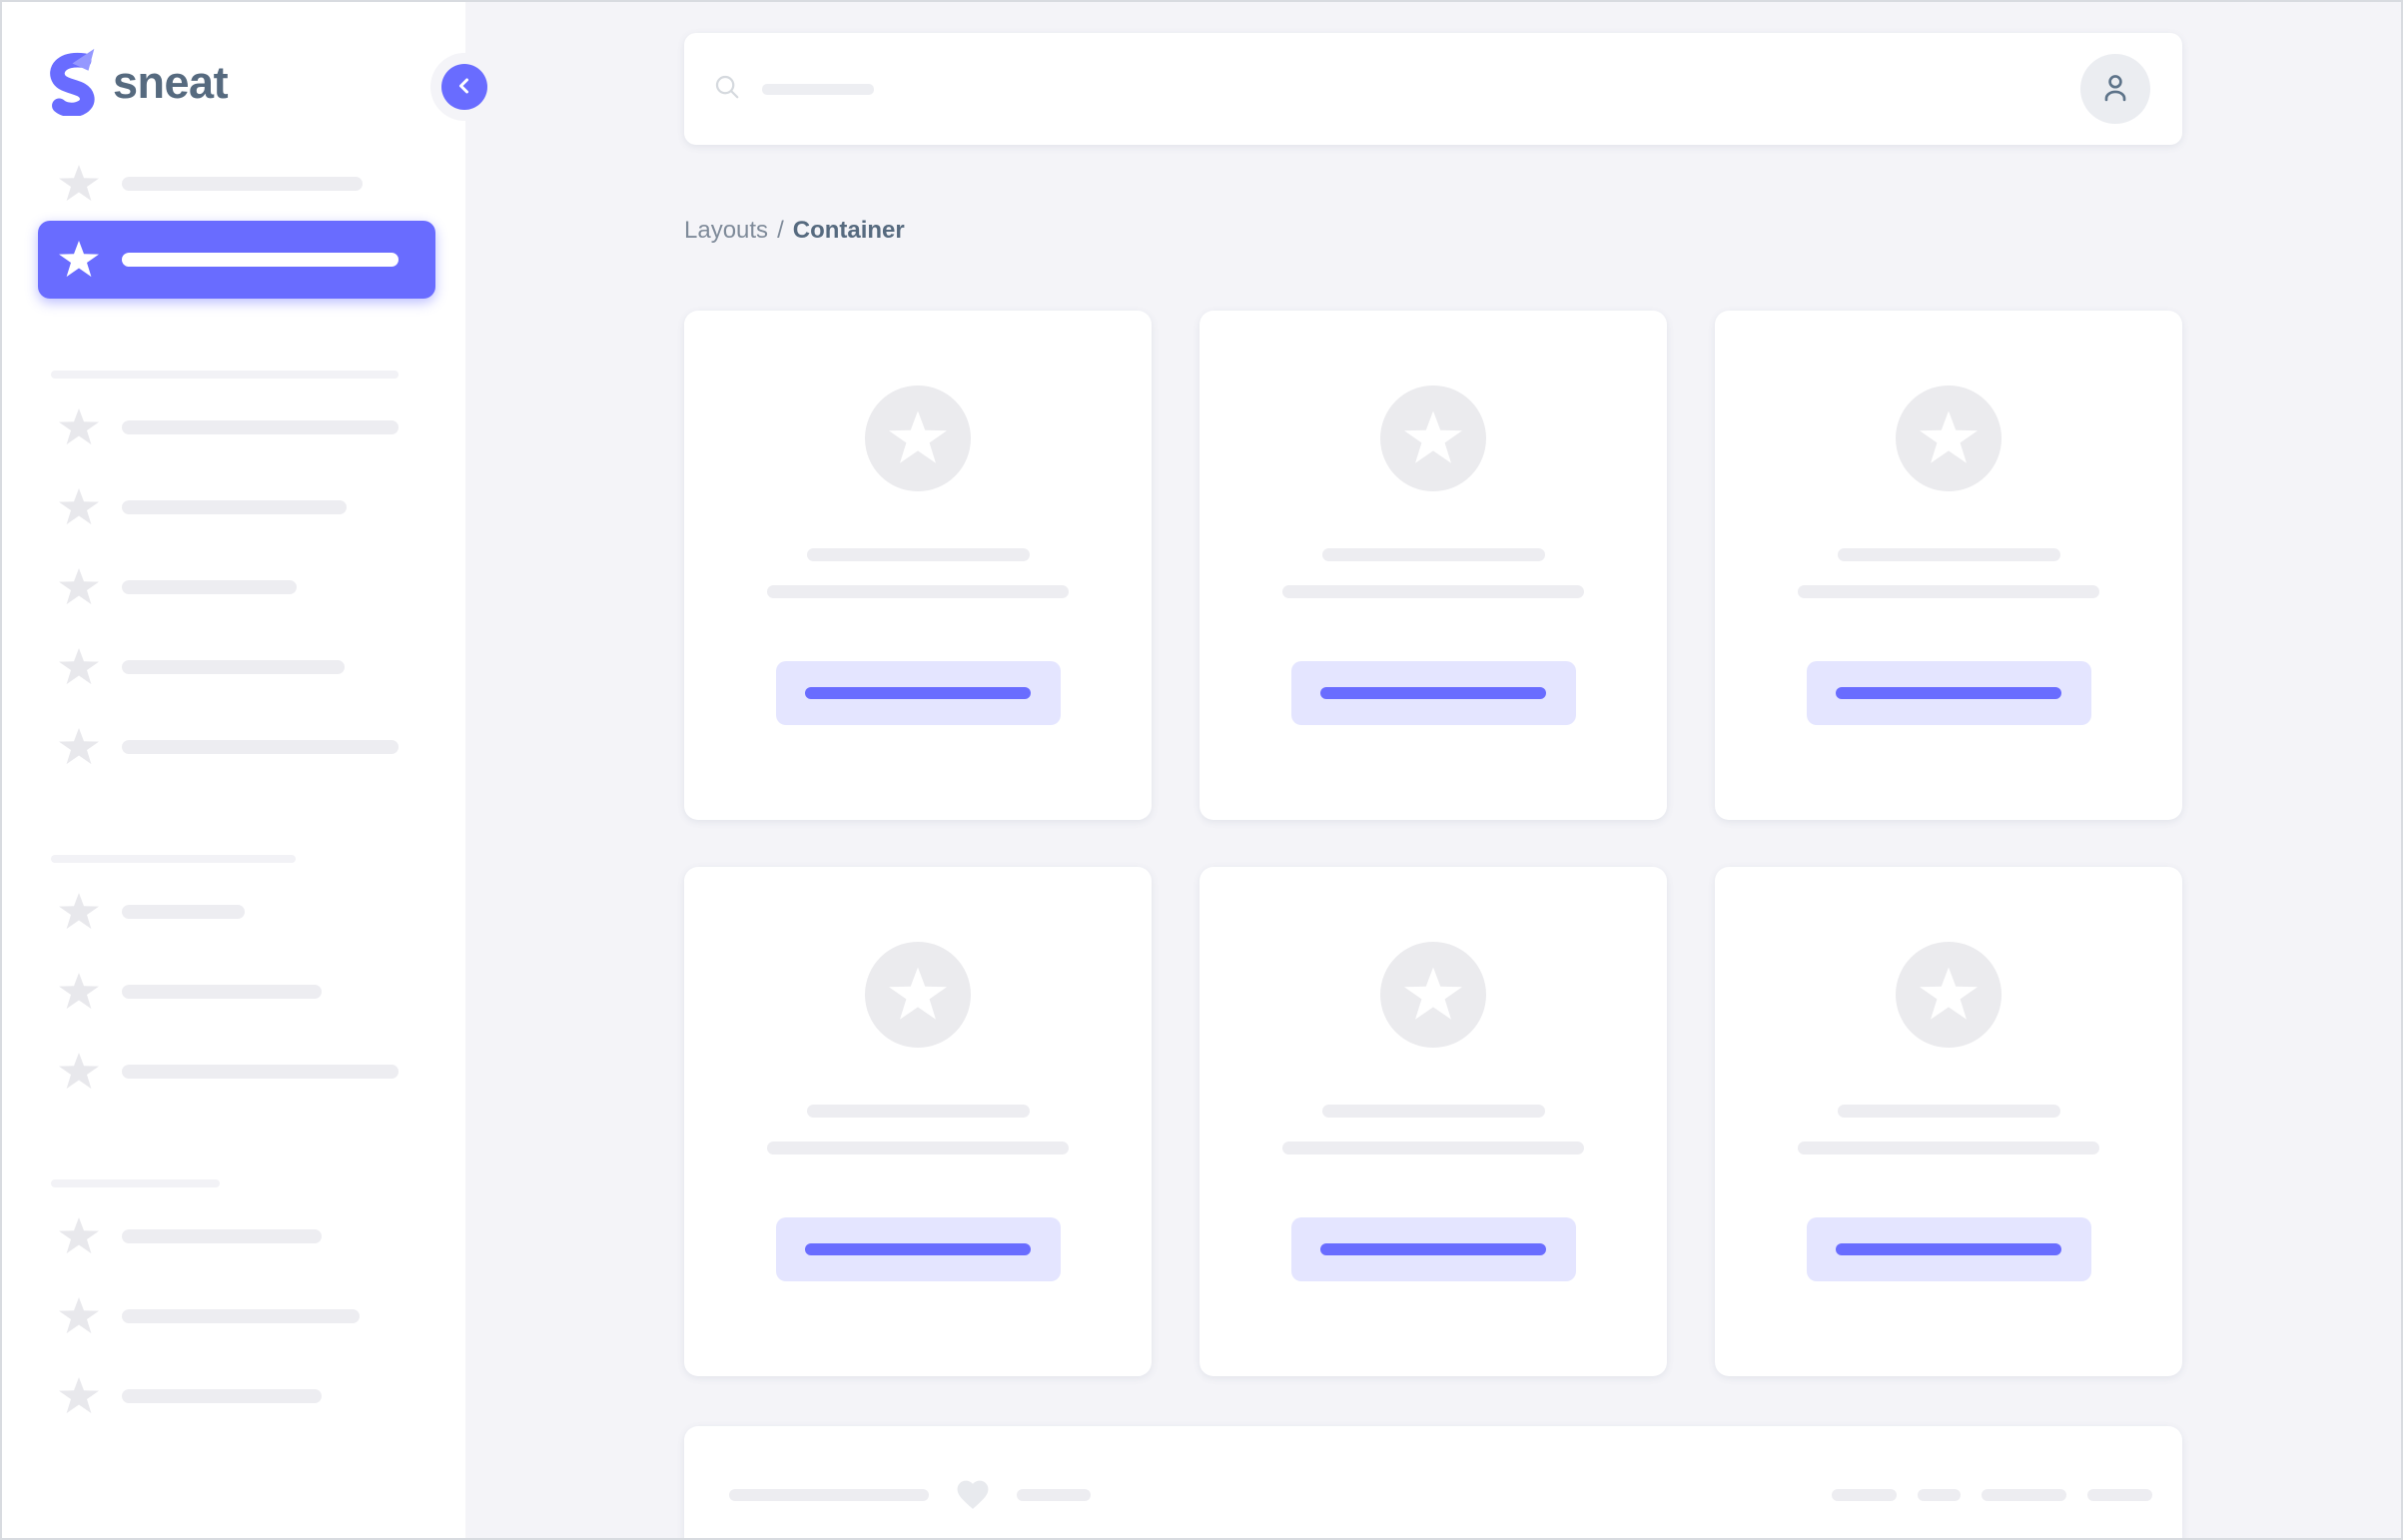 The height and width of the screenshot is (1540, 2403). What do you see at coordinates (1433, 231) in the screenshot?
I see `breadcrumb: Layouts / Container` at bounding box center [1433, 231].